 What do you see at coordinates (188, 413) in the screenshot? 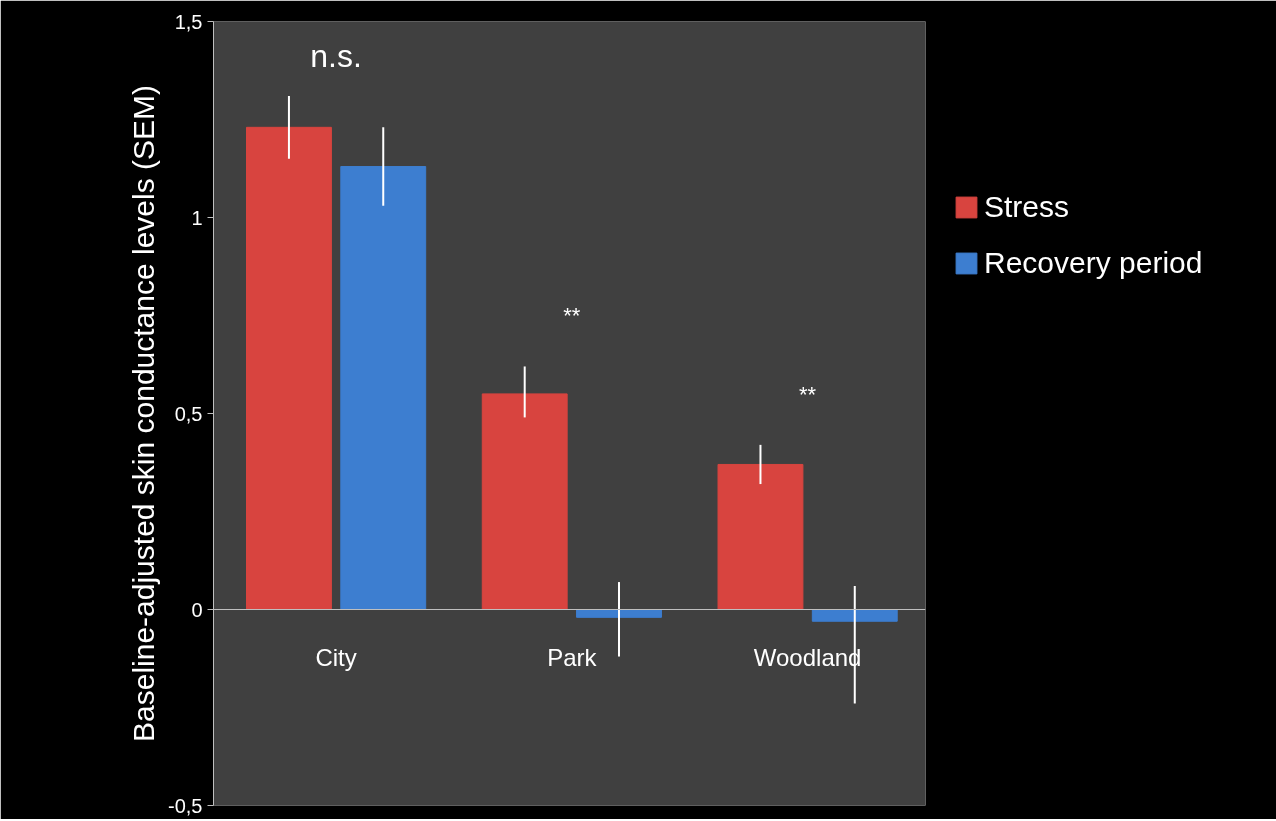
I see `y-tick-label: 0,5` at bounding box center [188, 413].